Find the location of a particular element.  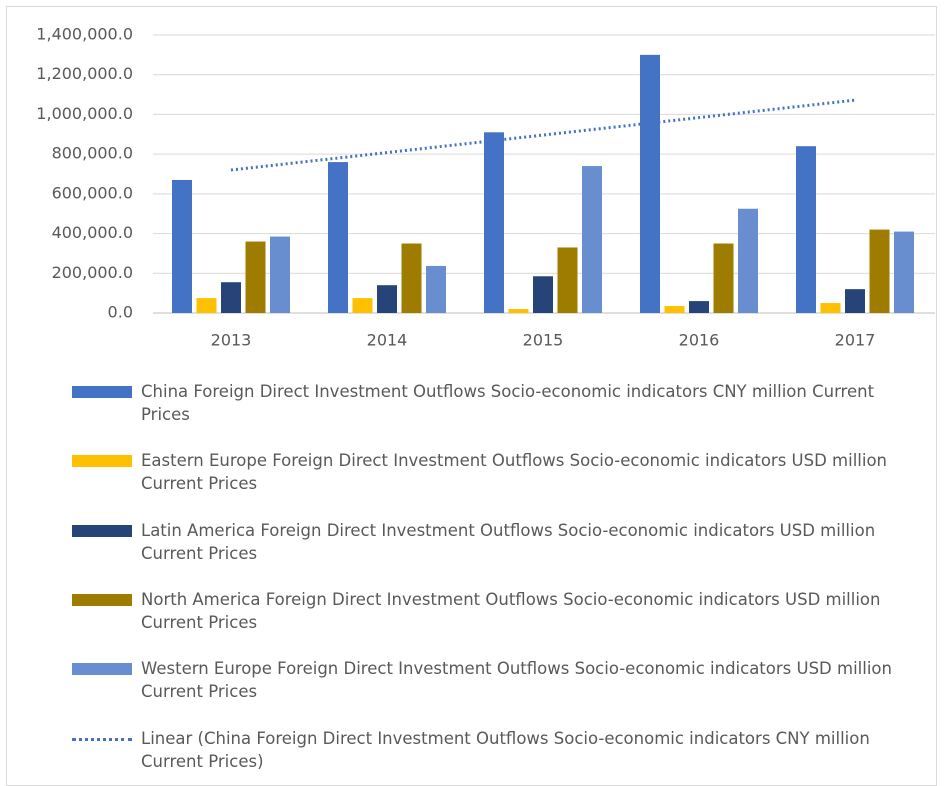

x-tick-label: 2014 is located at coordinates (387, 340).